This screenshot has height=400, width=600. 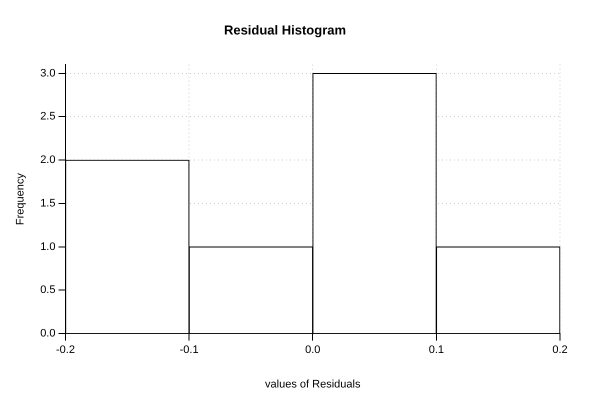 I want to click on x-tick-label: 0.1, so click(x=436, y=350).